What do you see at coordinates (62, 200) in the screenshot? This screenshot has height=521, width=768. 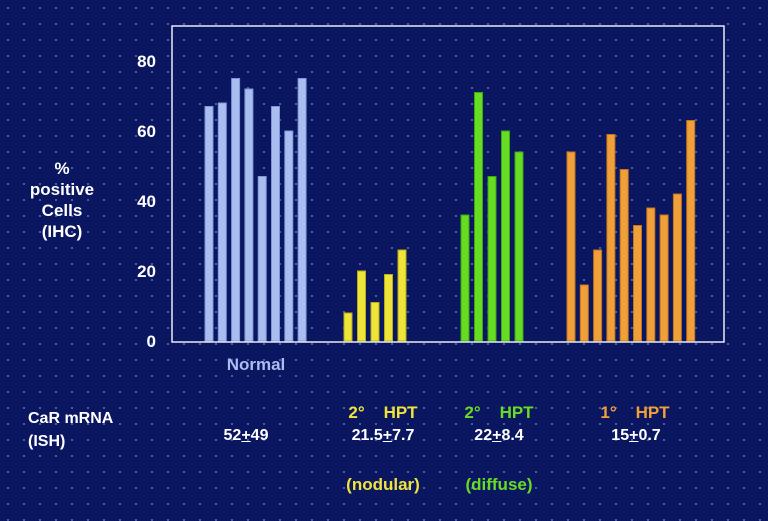 I see `y-axis-label: % positive Cells (IHC)` at bounding box center [62, 200].